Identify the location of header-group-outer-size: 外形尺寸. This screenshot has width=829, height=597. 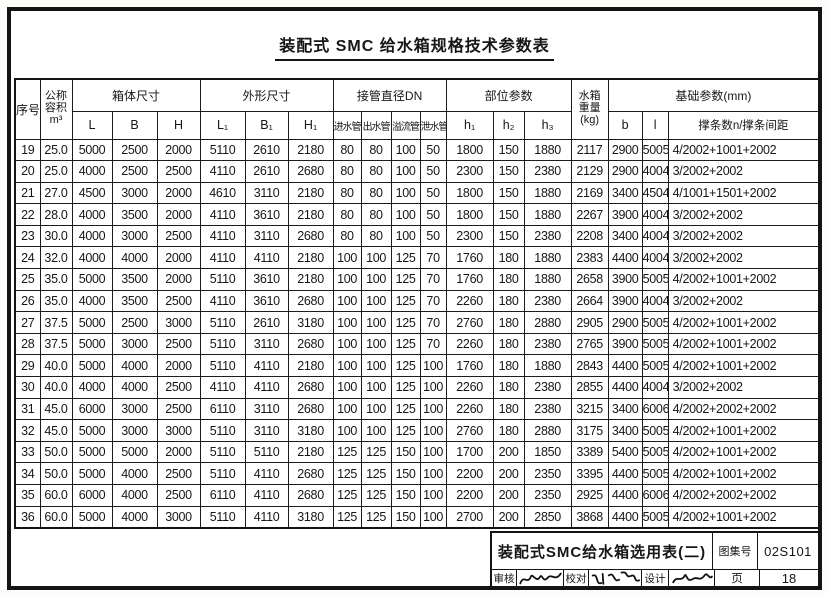
(266, 95).